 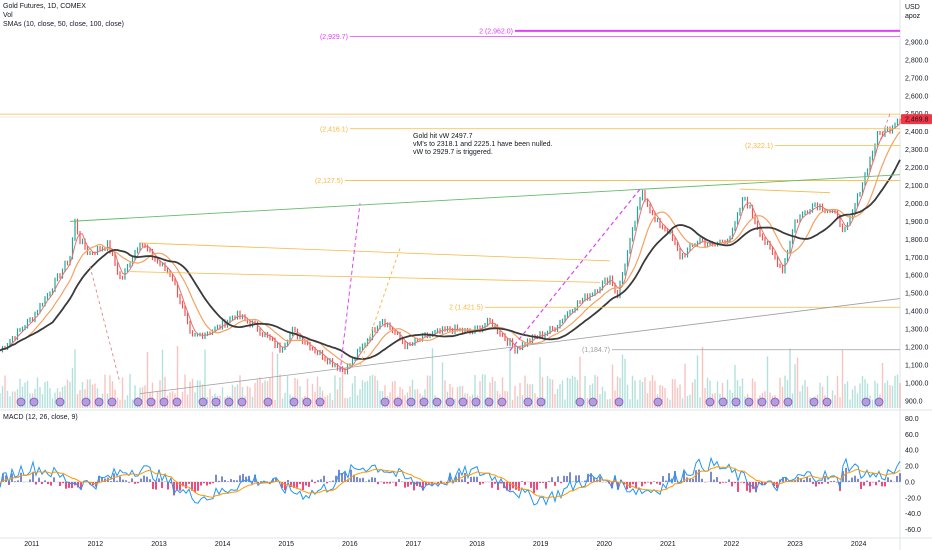 I want to click on y-axis-tick-label: 2,000.0, so click(x=916, y=204).